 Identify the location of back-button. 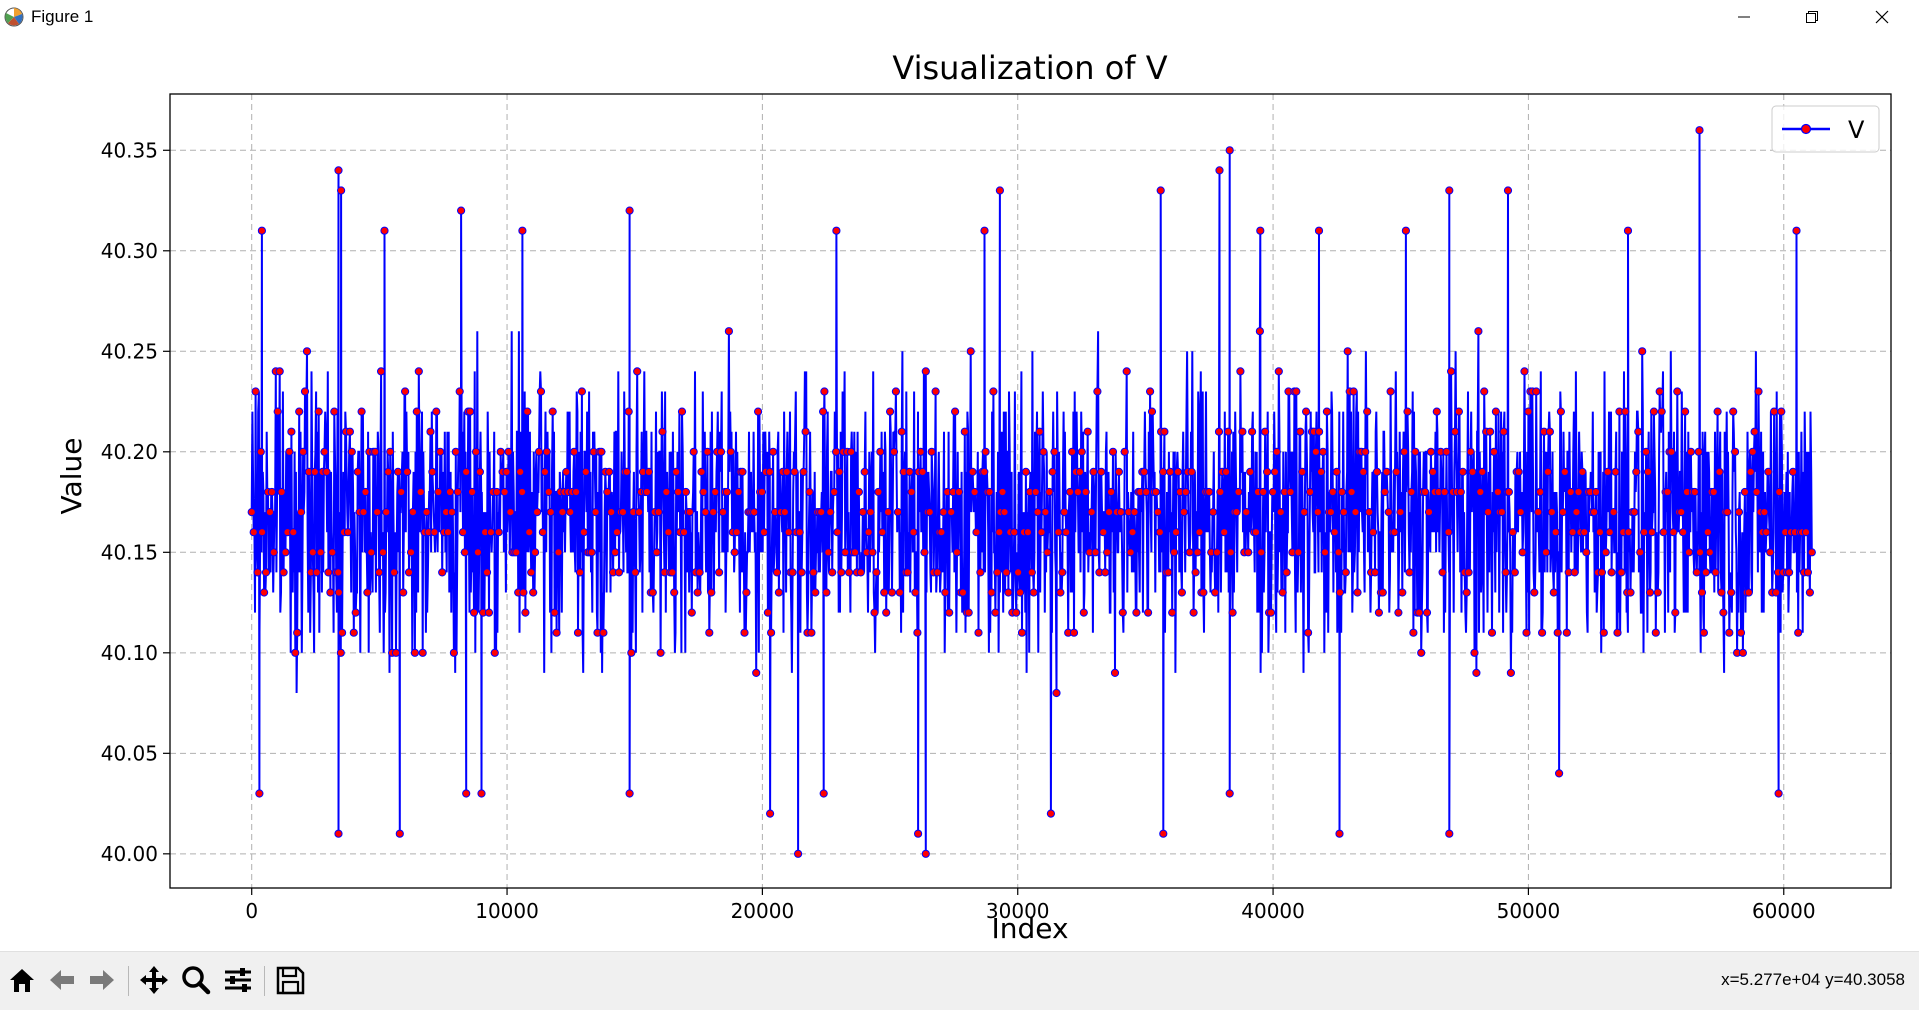
(62, 980).